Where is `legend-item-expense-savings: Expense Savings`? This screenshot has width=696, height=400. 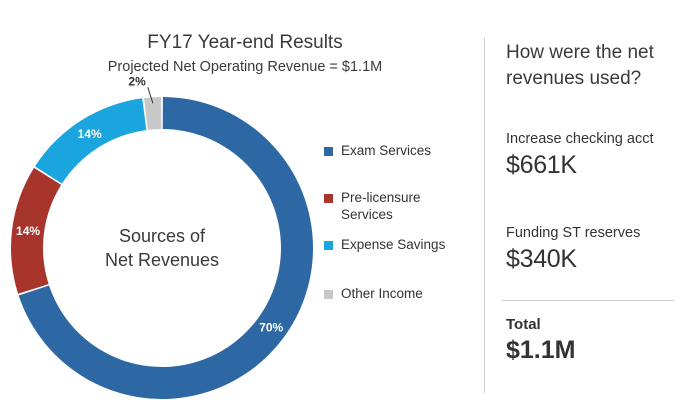
legend-item-expense-savings: Expense Savings is located at coordinates (409, 244).